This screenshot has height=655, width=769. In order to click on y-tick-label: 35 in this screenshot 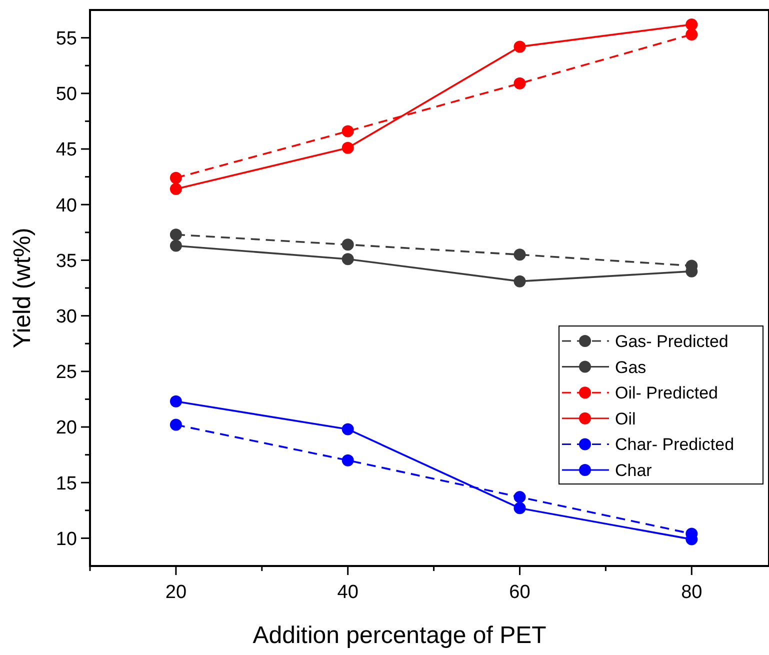, I will do `click(66, 261)`.